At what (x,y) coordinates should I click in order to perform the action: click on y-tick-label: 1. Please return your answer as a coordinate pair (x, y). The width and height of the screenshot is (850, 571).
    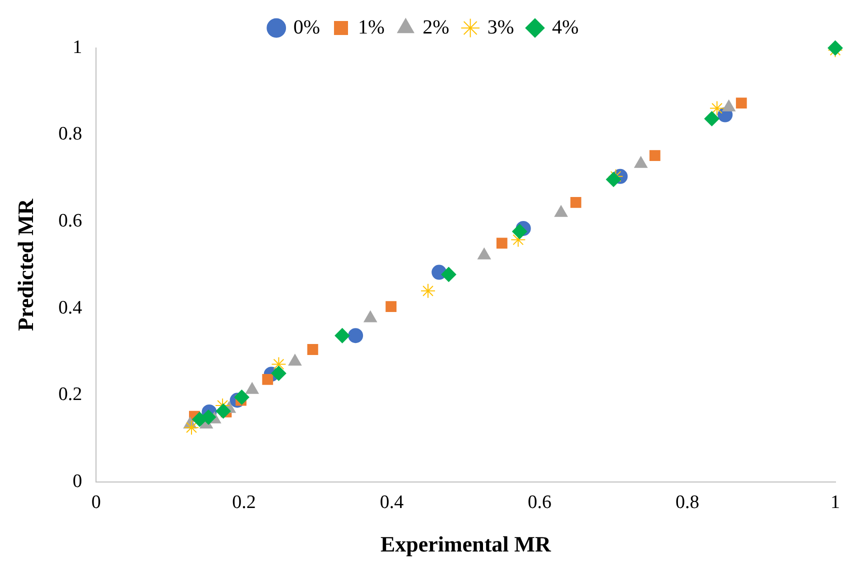
    Looking at the image, I should click on (77, 47).